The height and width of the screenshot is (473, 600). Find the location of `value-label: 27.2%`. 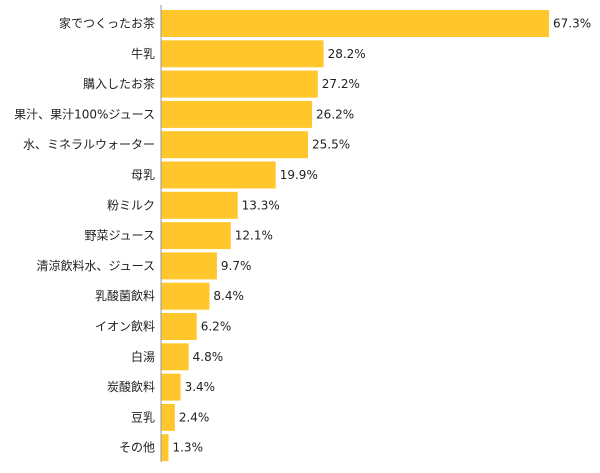

value-label: 27.2% is located at coordinates (341, 84).